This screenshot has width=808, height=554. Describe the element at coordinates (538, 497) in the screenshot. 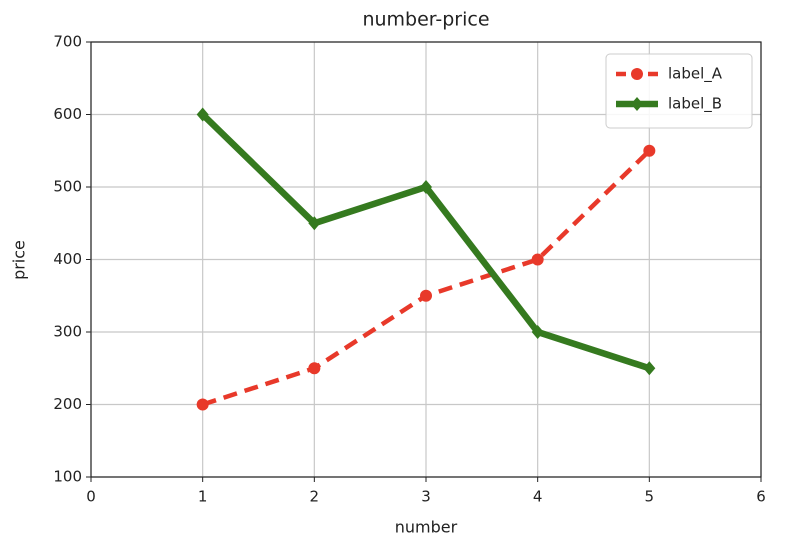

I see `x-tick-label: 4` at that location.